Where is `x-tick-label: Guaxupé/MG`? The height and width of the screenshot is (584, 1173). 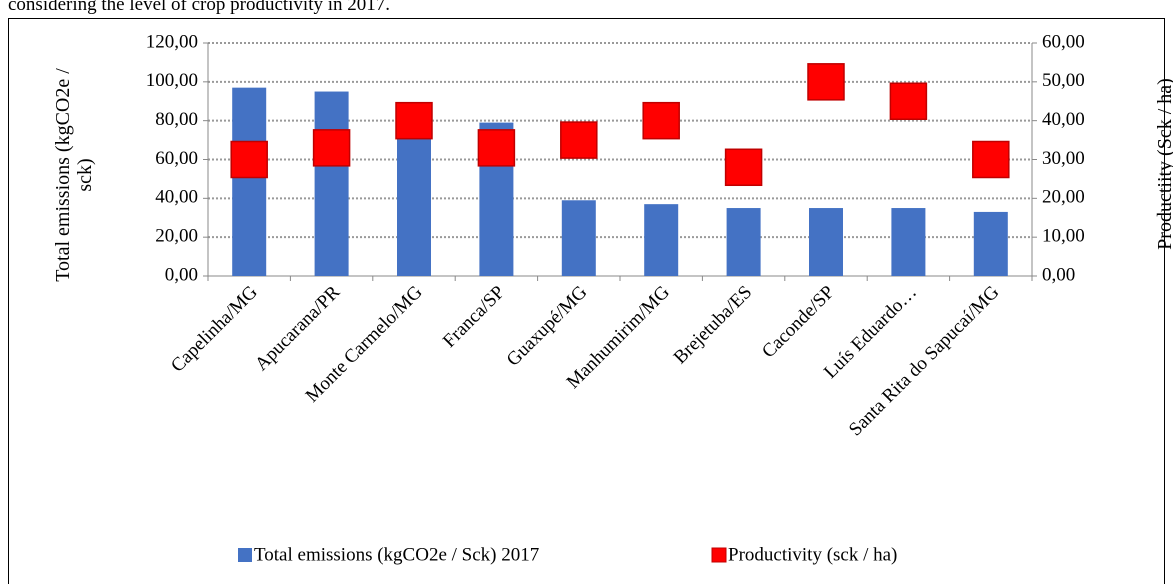
x-tick-label: Guaxupé/MG is located at coordinates (547, 326).